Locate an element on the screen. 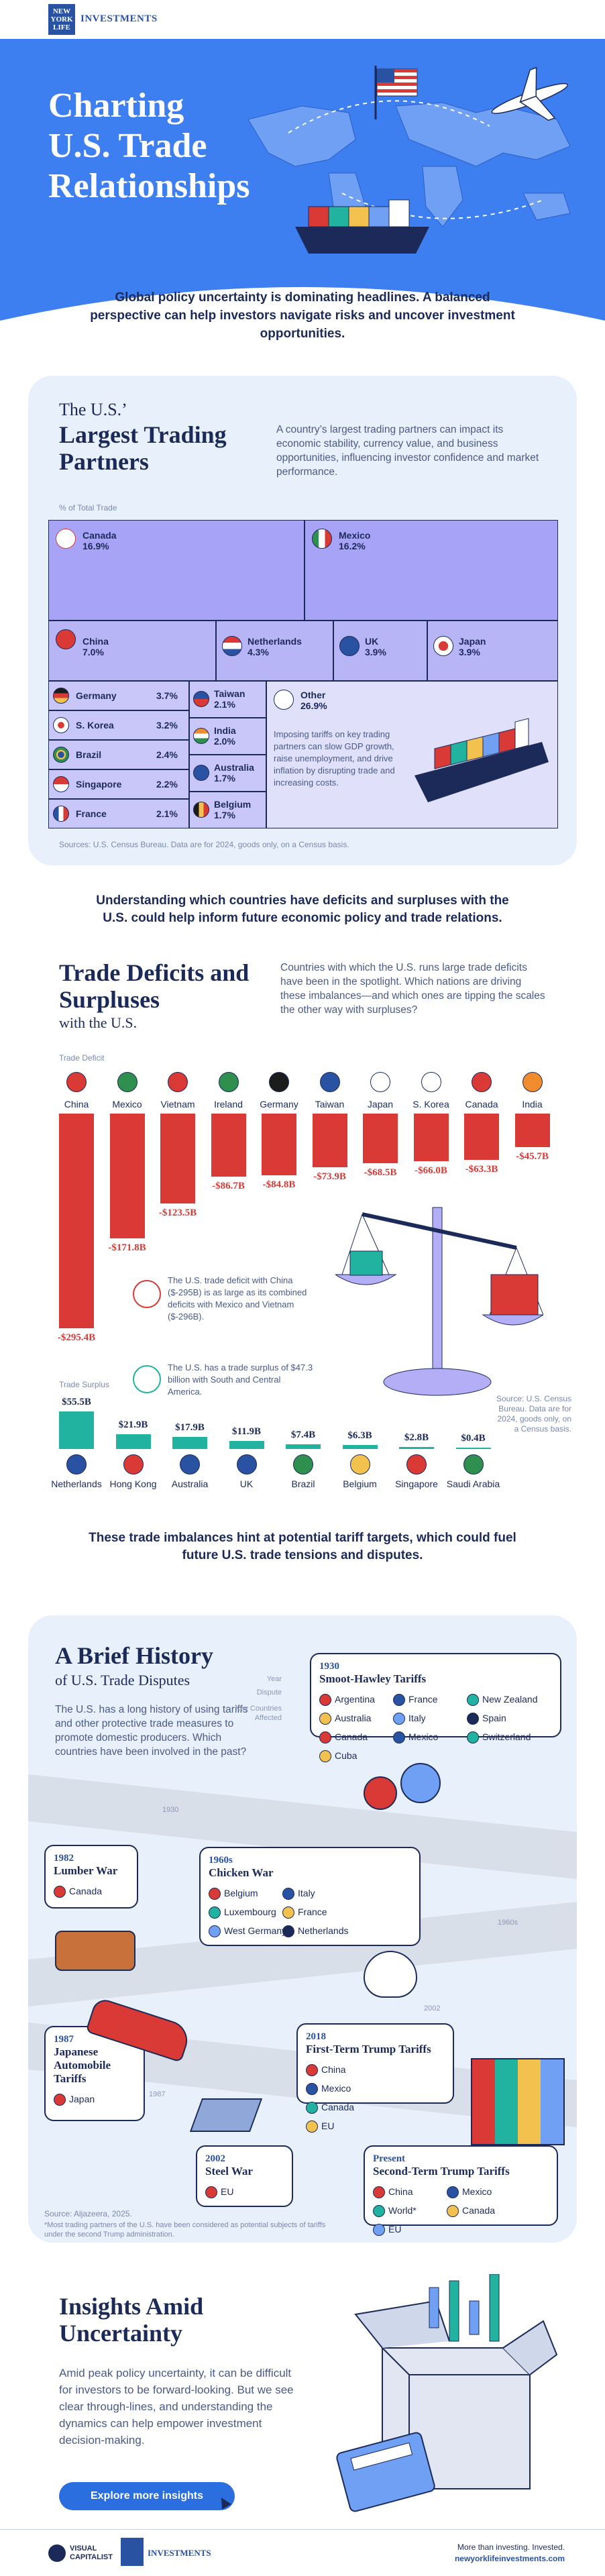 This screenshot has height=2576, width=605. treemap-name-mexico: Mexico is located at coordinates (355, 535).